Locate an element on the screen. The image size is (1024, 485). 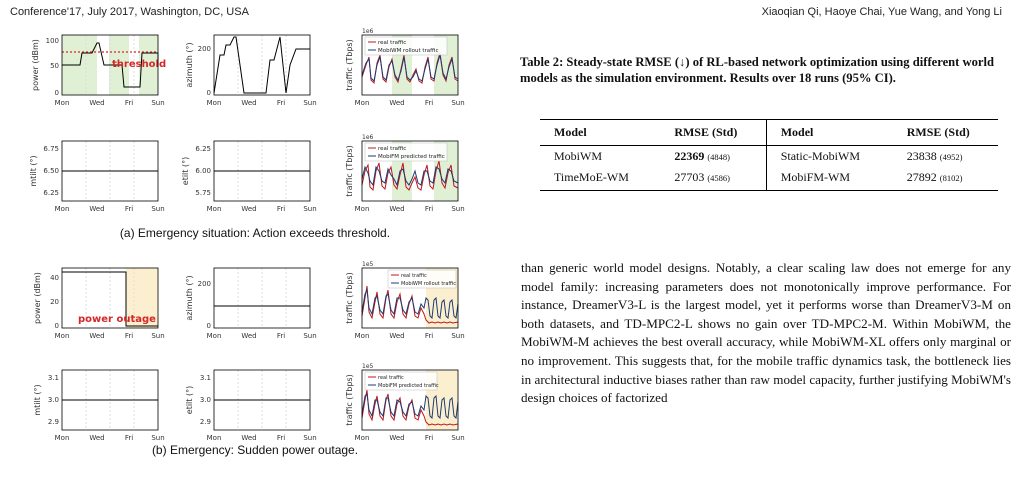
panel-a-mtilt: 6.75 6.50 6.25 mtilt (°) Mon Wed Fri Sun is located at coordinates (97, 176).